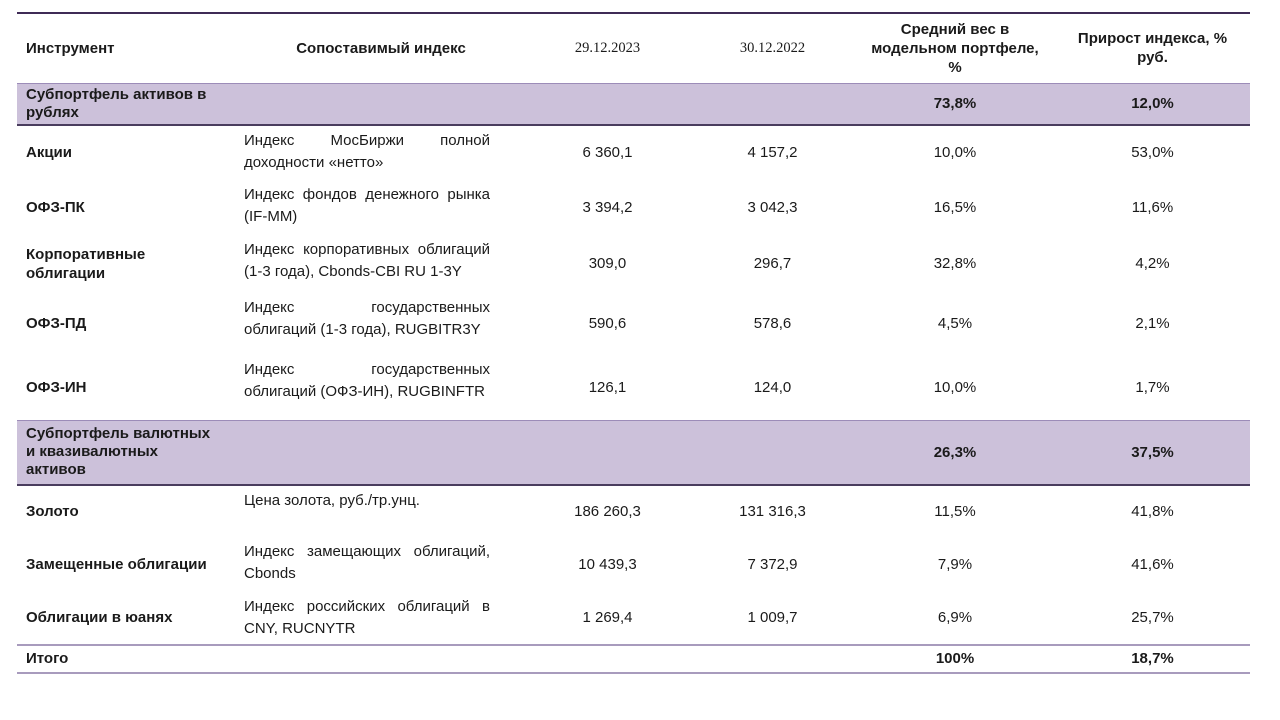  Describe the element at coordinates (772, 387) in the screenshot. I see `value-2022-cell: 124,0` at that location.